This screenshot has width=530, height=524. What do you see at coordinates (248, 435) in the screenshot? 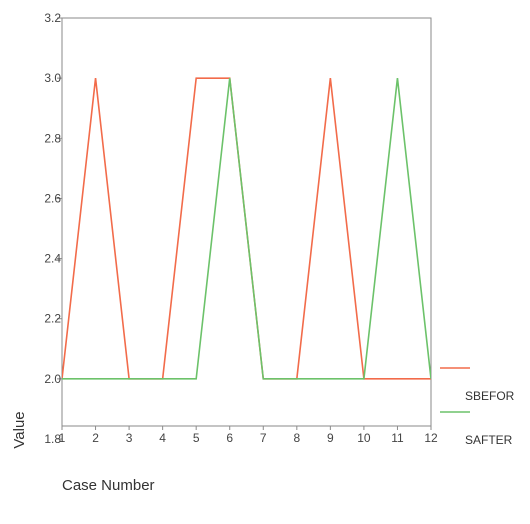
I see `x-axis: 1 2 3 4 5 6 7 8 9 10 11 12` at bounding box center [248, 435].